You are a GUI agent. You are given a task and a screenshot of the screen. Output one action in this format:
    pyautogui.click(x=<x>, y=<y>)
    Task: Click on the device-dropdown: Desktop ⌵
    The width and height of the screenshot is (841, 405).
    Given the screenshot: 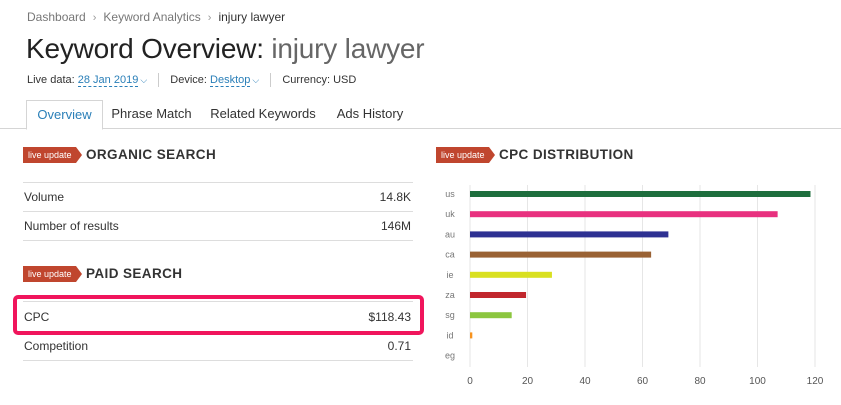 What is the action you would take?
    pyautogui.click(x=235, y=80)
    